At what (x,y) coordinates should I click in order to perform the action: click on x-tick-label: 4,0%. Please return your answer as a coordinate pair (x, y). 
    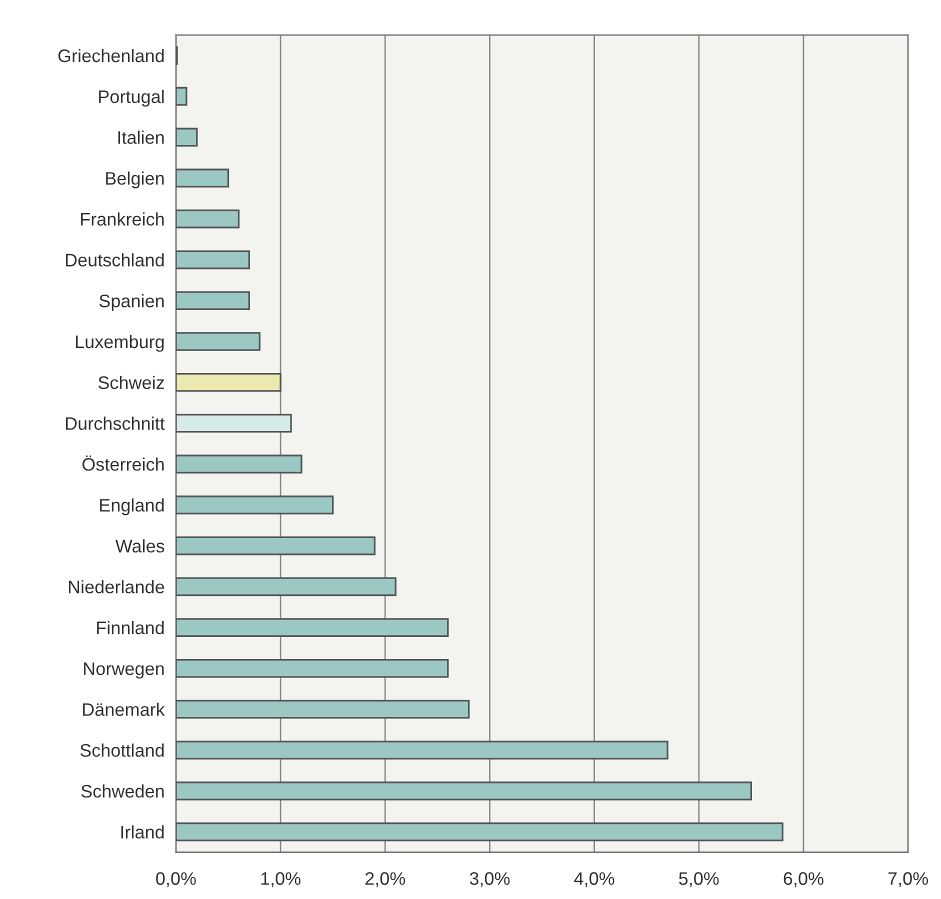
    Looking at the image, I should click on (594, 880).